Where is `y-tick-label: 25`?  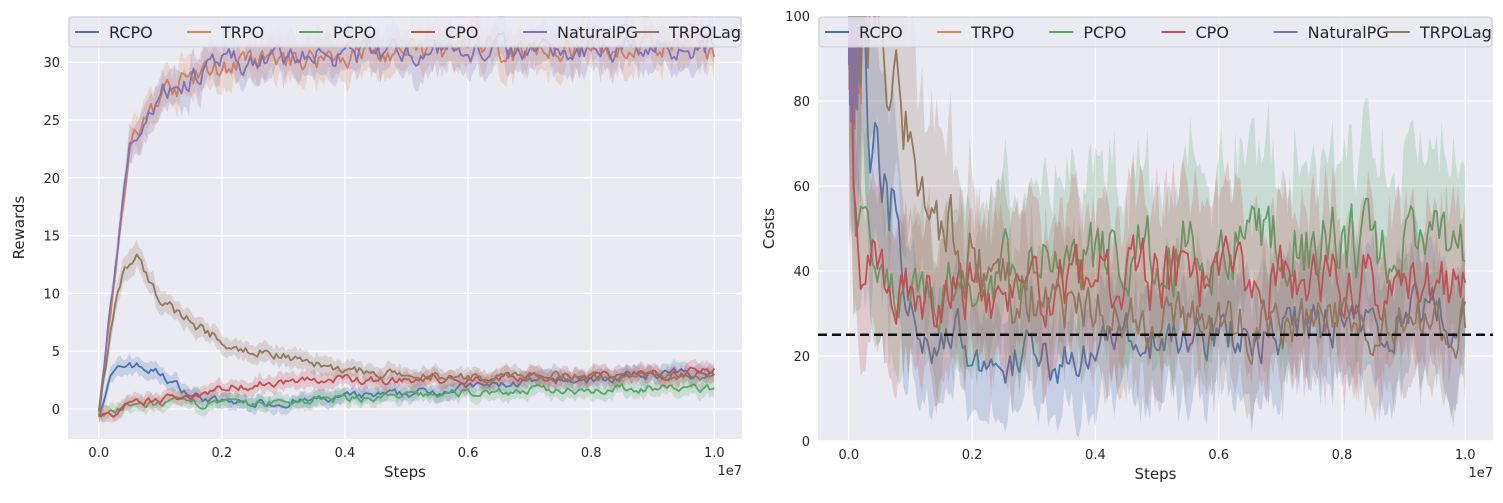 y-tick-label: 25 is located at coordinates (51, 121).